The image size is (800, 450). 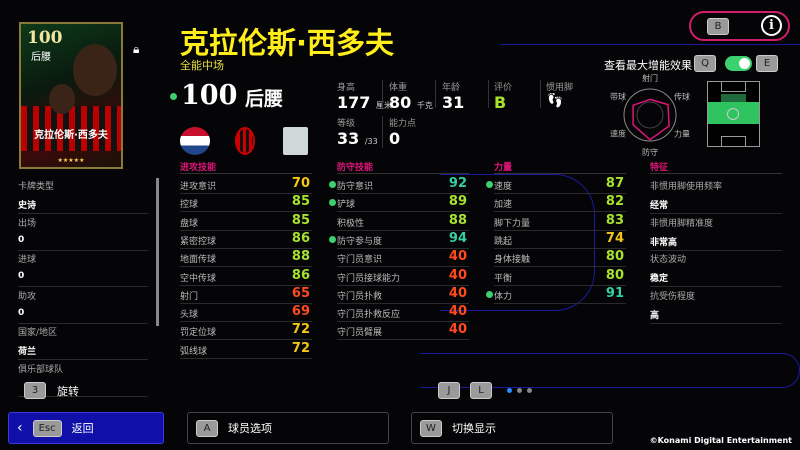 What do you see at coordinates (503, 205) in the screenshot?
I see `stat-name: 加速` at bounding box center [503, 205].